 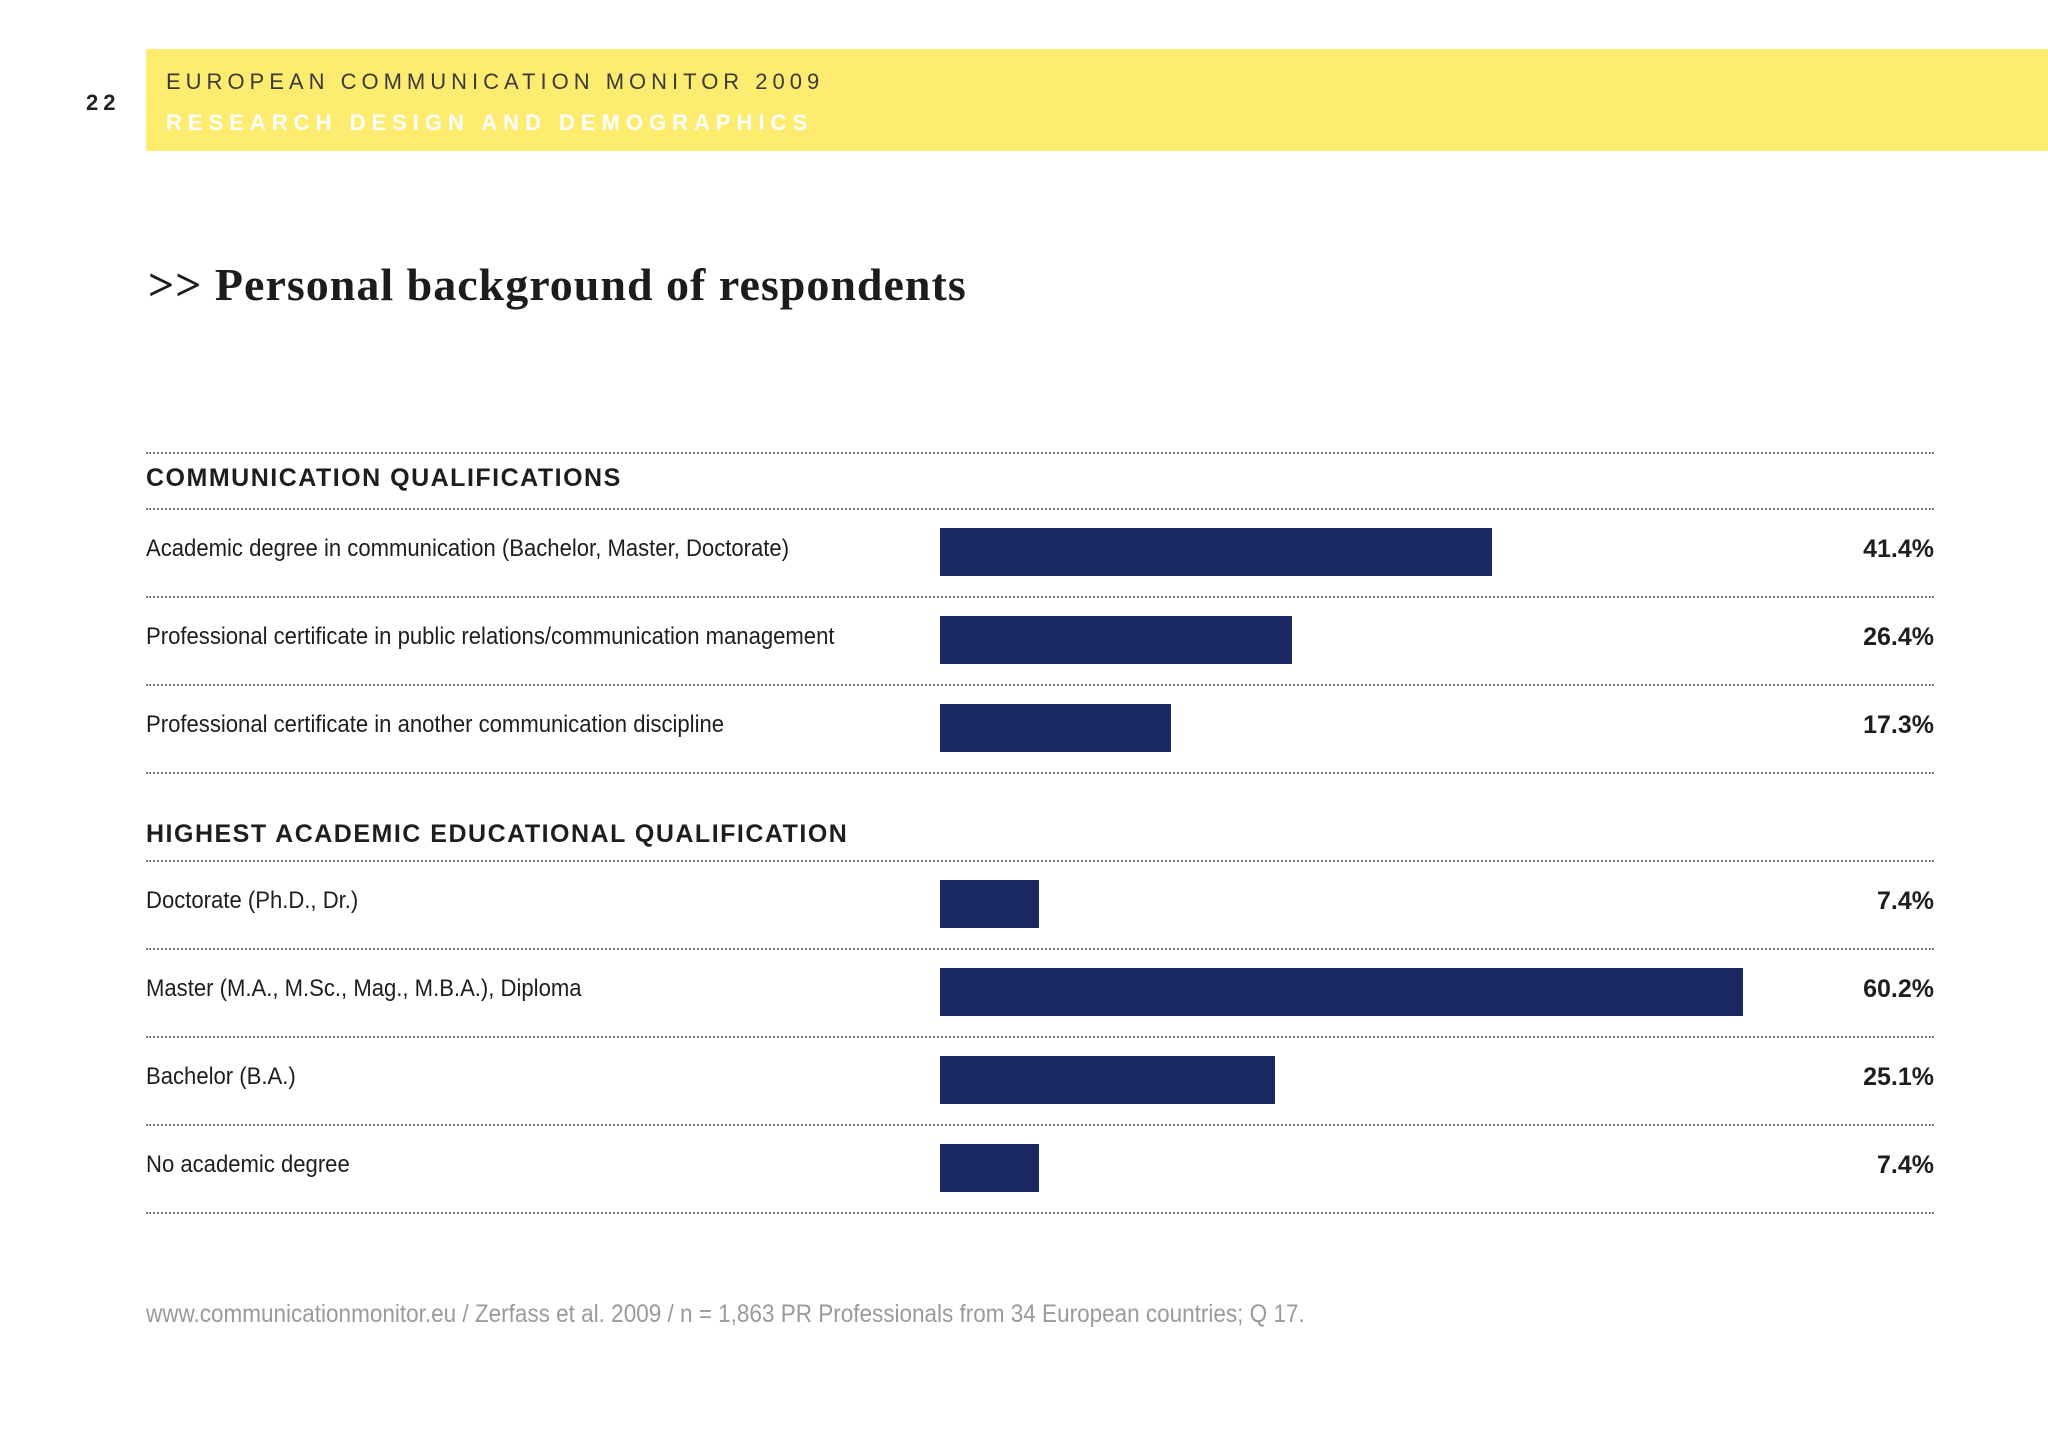 I want to click on category-label: Doctorate (Ph.D., Dr.), so click(x=252, y=900).